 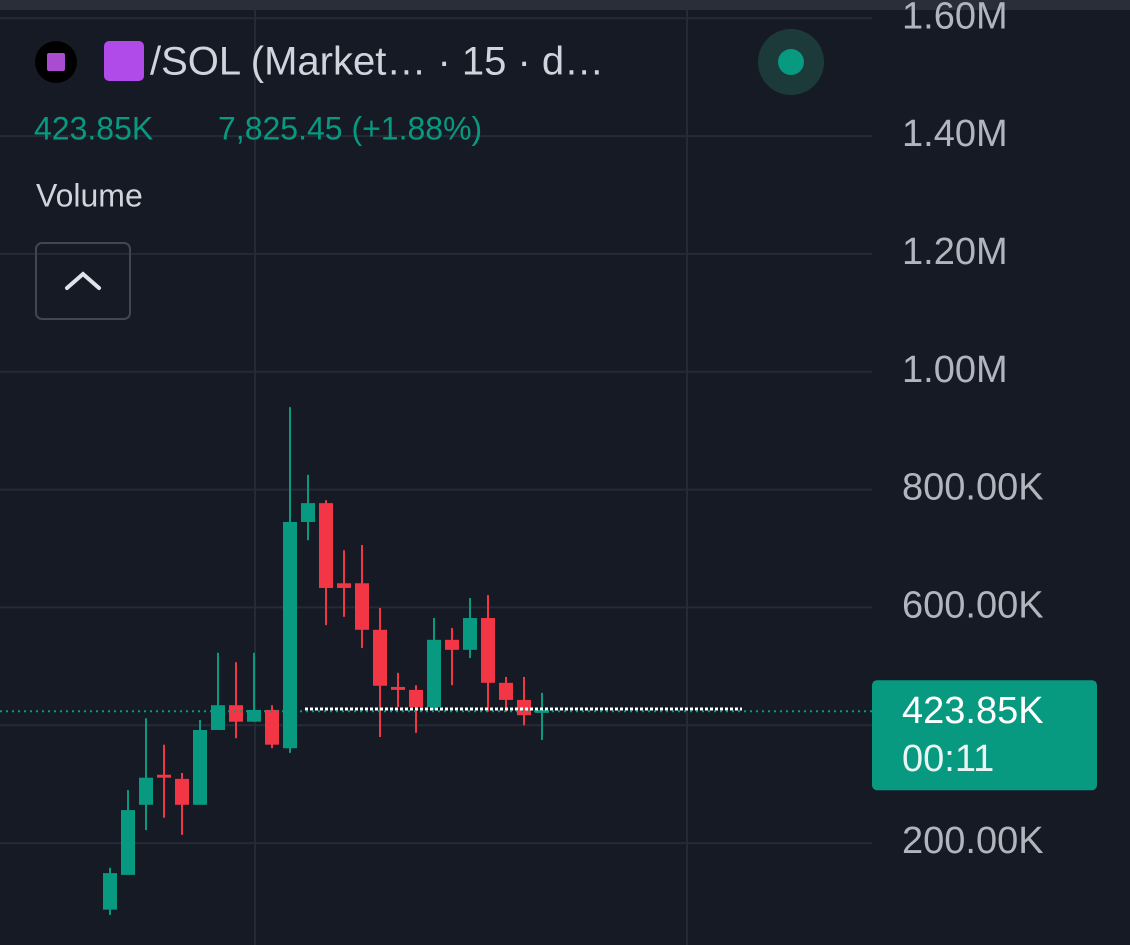 I want to click on y-tick-label: 200.00K, so click(x=973, y=841).